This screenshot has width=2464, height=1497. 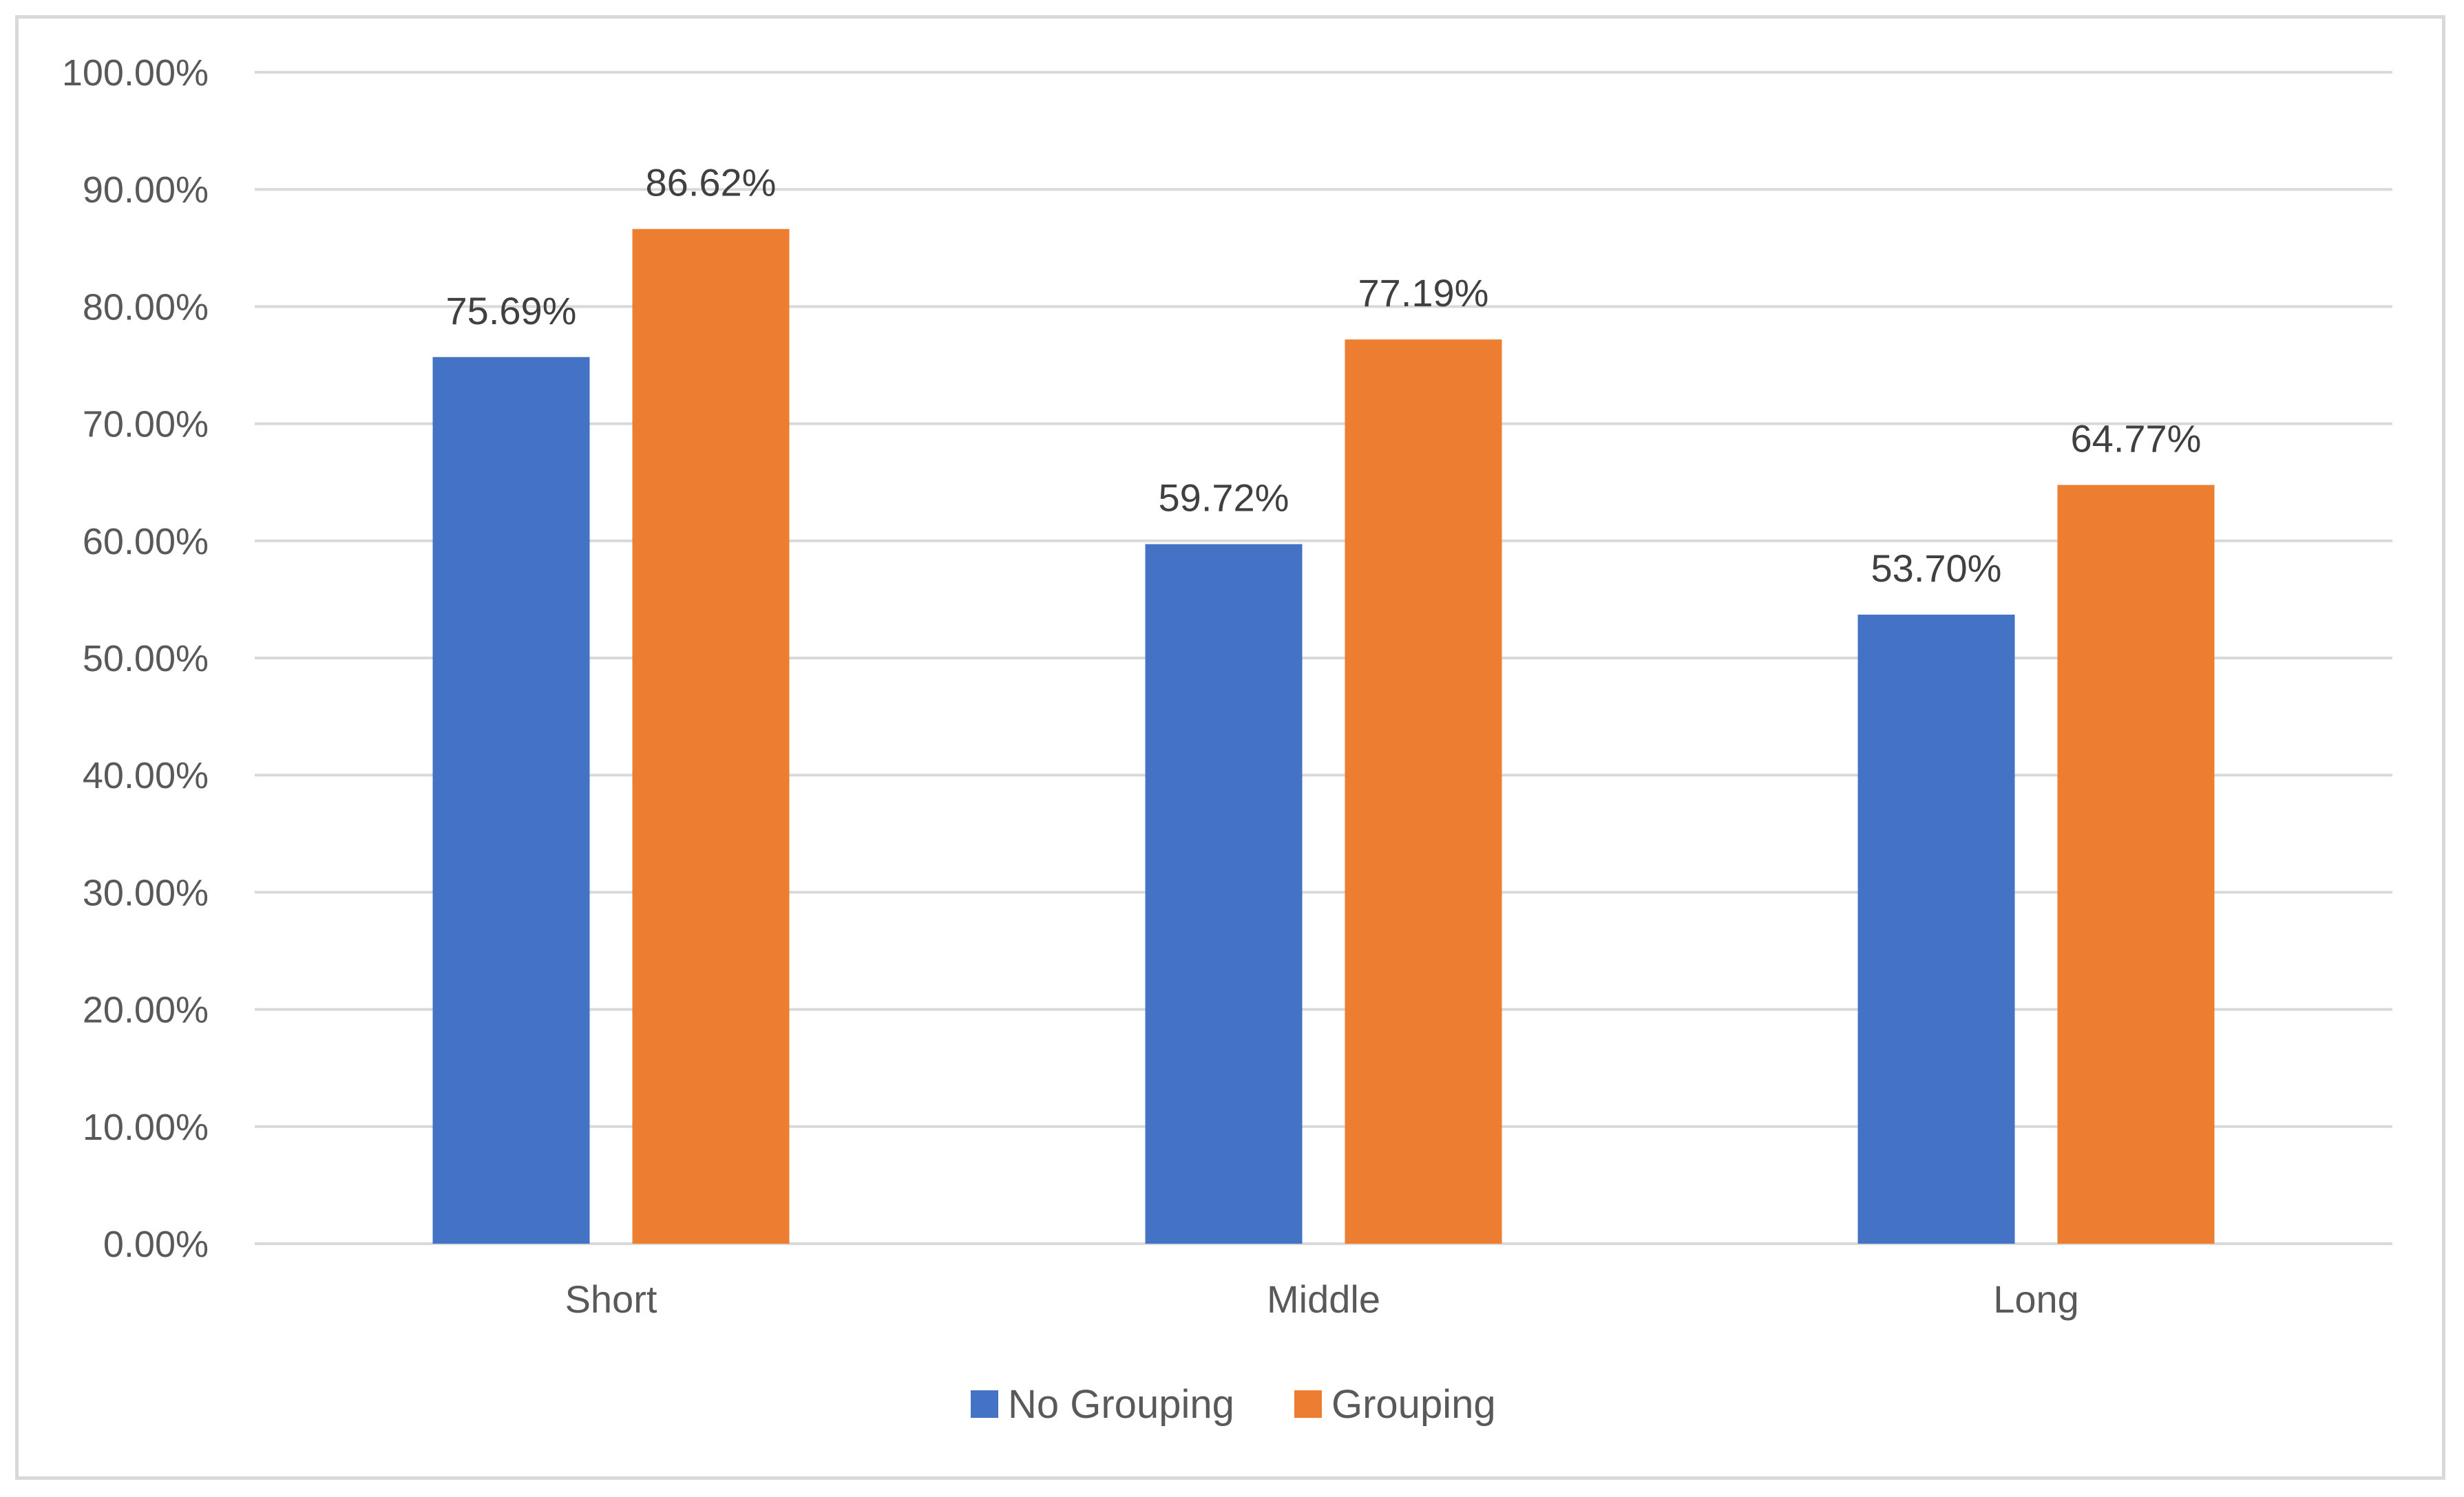 What do you see at coordinates (146, 1010) in the screenshot?
I see `y-tick-label: 20.00%` at bounding box center [146, 1010].